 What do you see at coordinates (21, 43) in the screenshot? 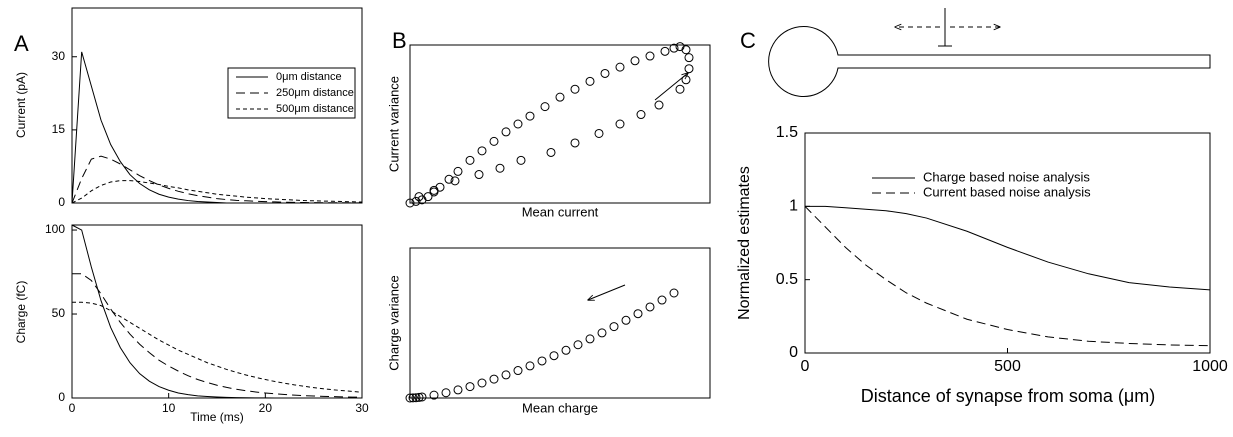
I see `panel-label: A` at bounding box center [21, 43].